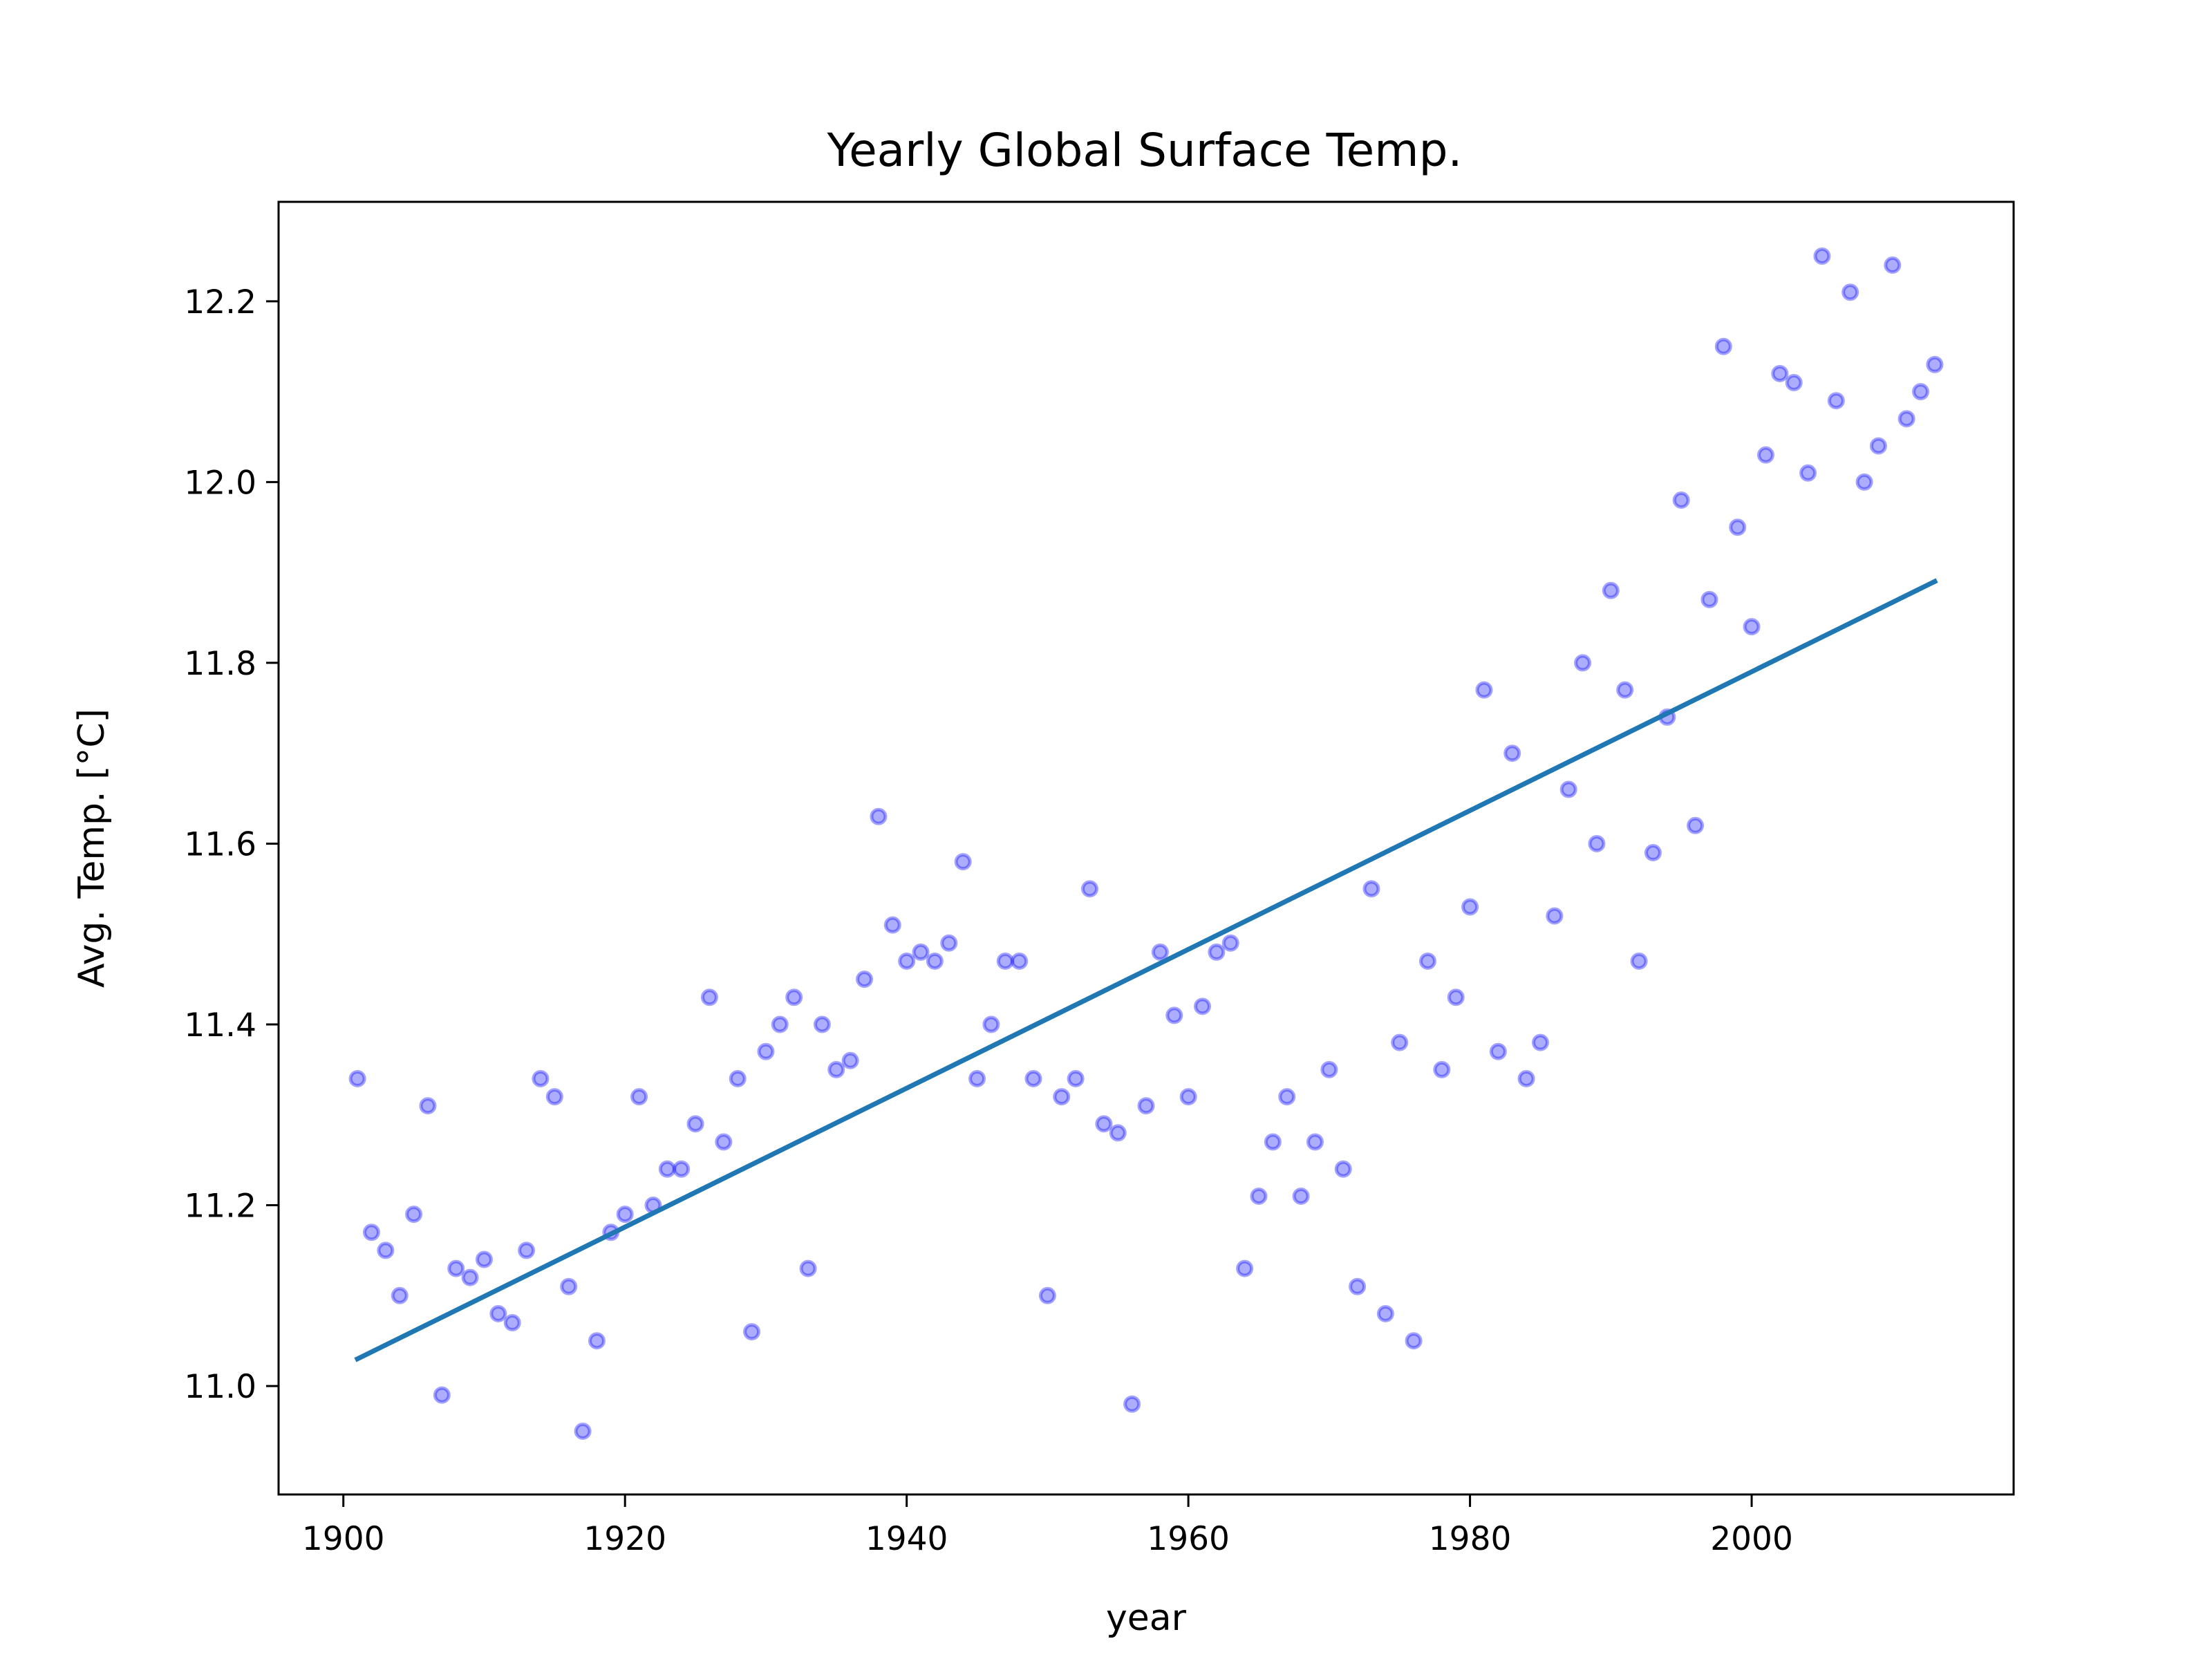  I want to click on y-tick-label: 11.2, so click(220, 1207).